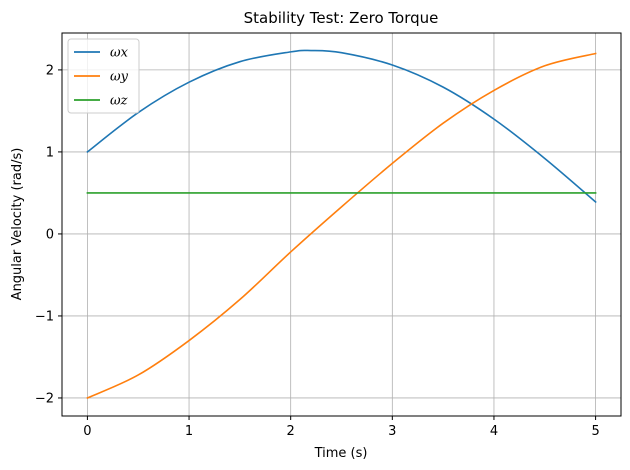 This screenshot has height=470, width=630. What do you see at coordinates (119, 101) in the screenshot?
I see `legend-label: ωz` at bounding box center [119, 101].